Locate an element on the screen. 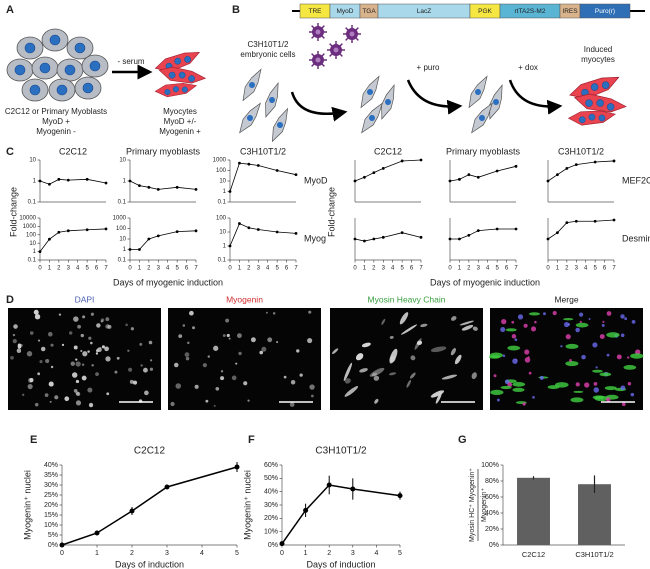 The height and width of the screenshot is (569, 650). x-axis-label: Days of induction is located at coordinates (149, 564).